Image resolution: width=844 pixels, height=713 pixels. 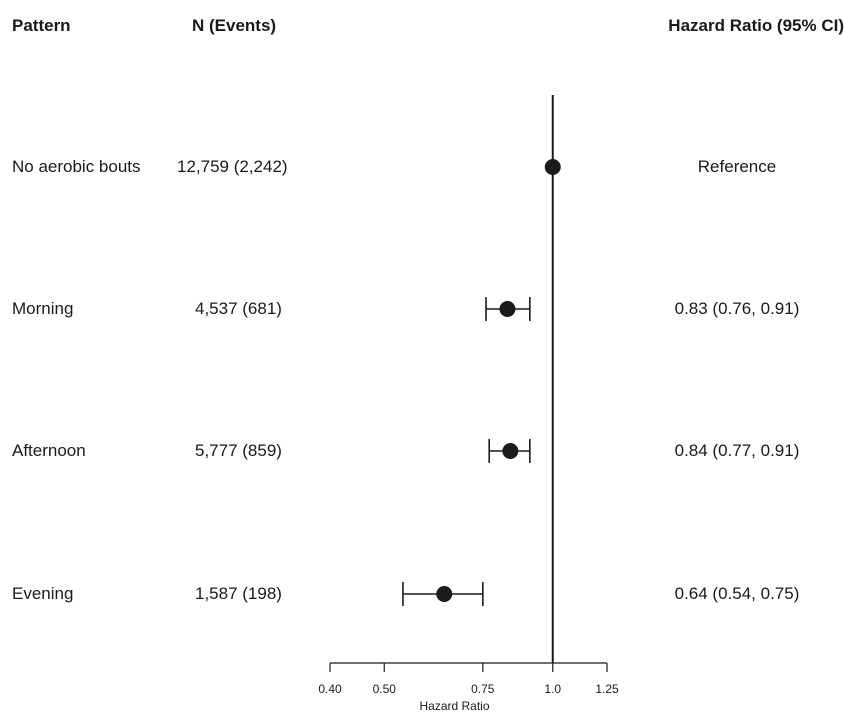 What do you see at coordinates (238, 593) in the screenshot?
I see `row-n-events: 1,587 (198)` at bounding box center [238, 593].